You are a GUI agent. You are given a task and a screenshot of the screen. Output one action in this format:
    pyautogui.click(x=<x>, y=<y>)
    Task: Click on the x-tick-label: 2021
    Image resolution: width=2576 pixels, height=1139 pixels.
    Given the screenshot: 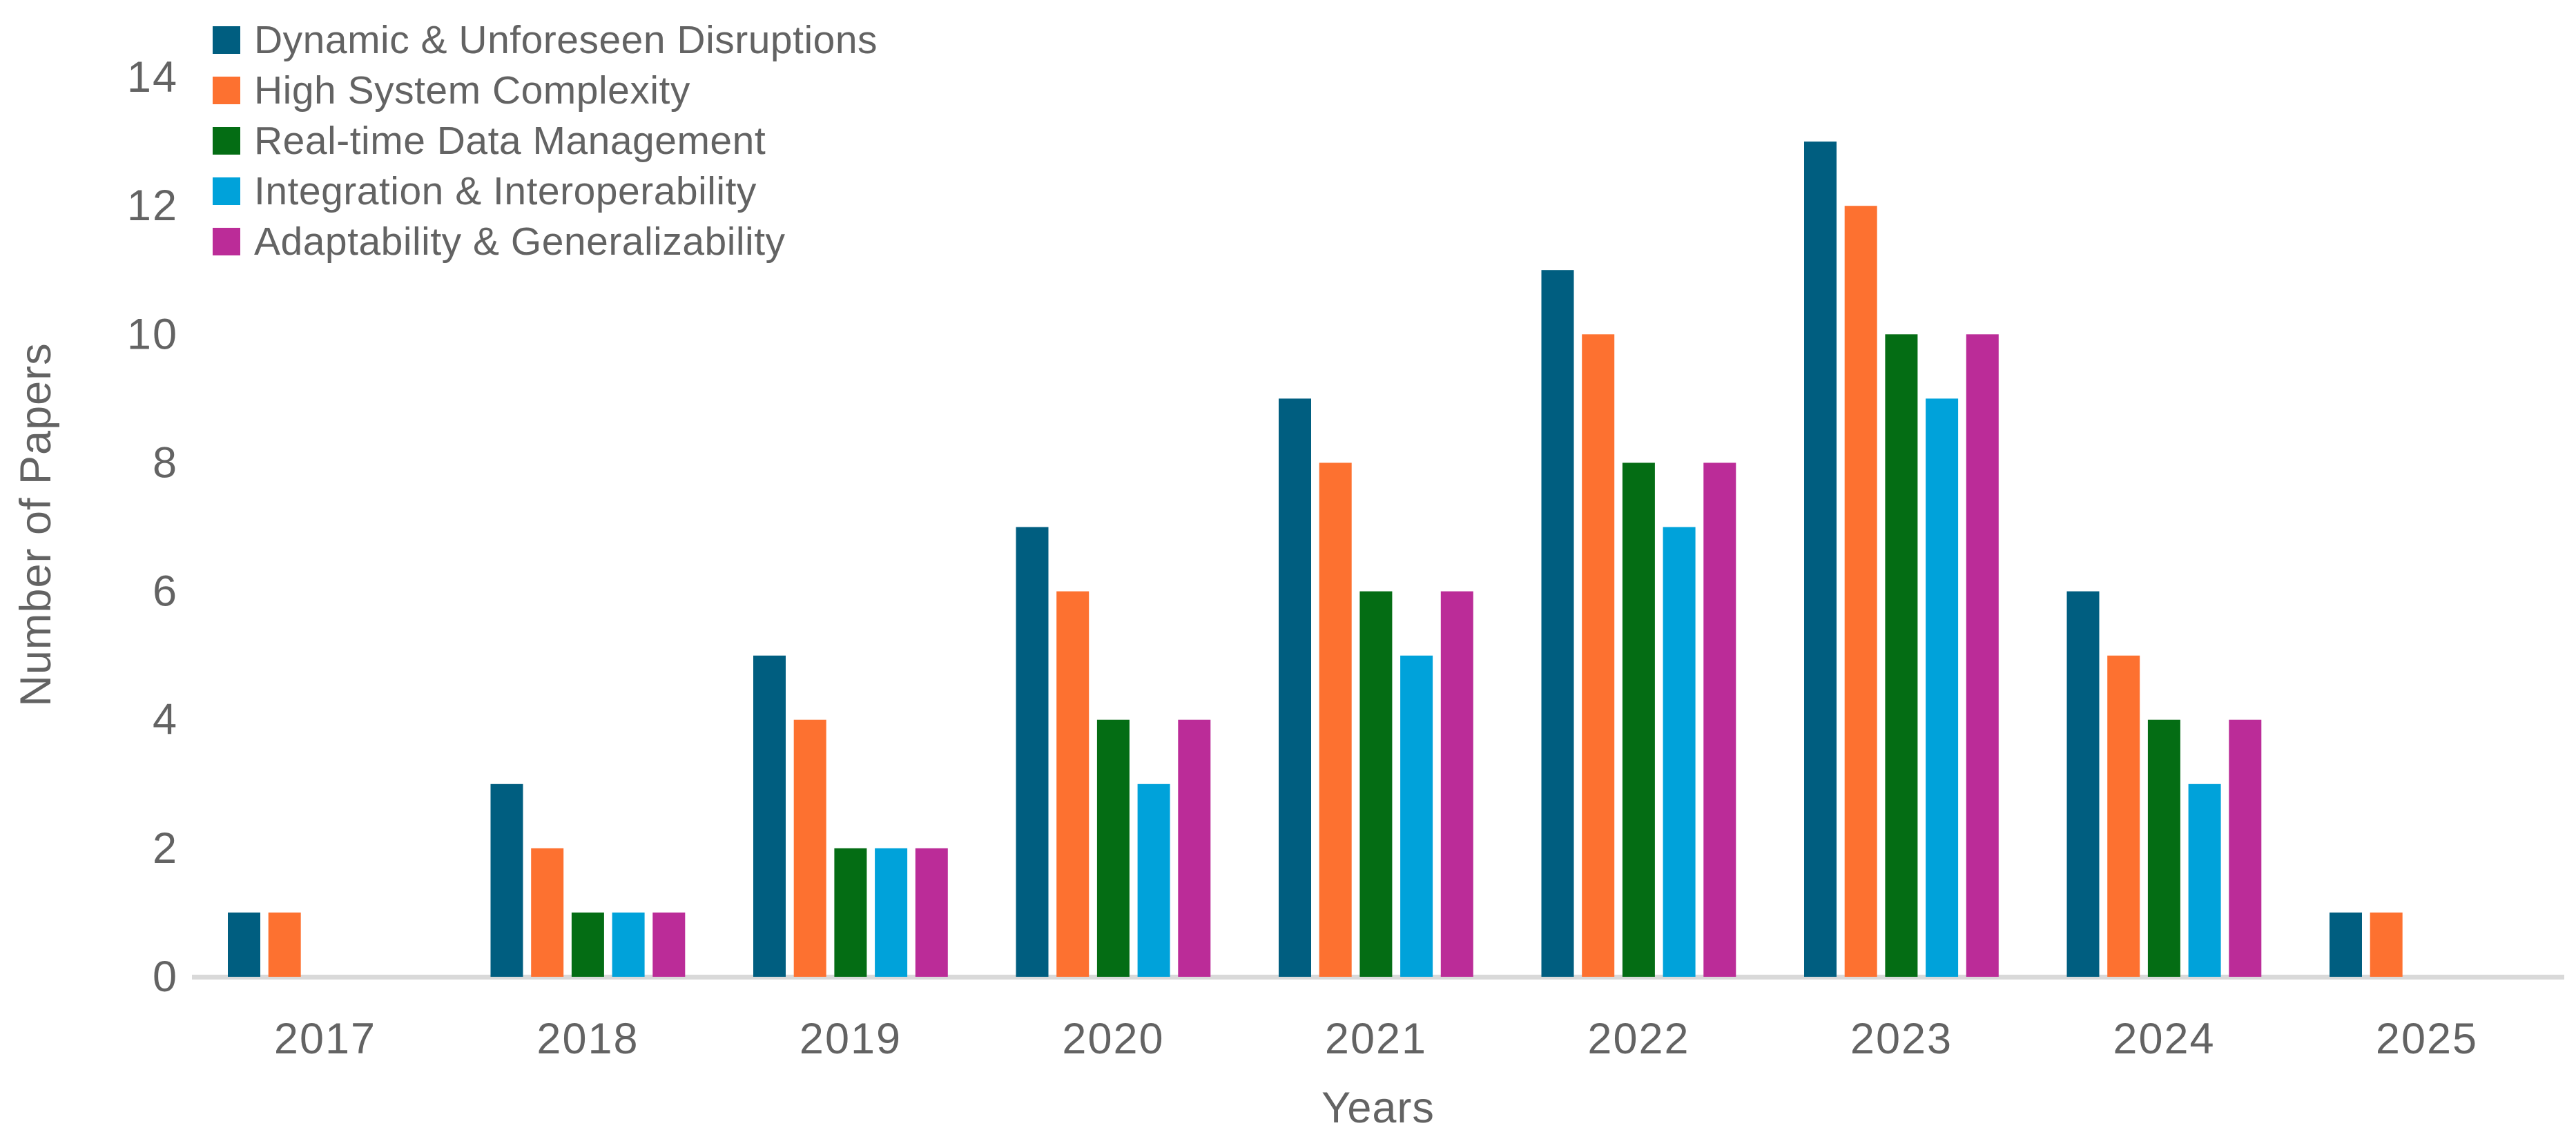 What is the action you would take?
    pyautogui.click(x=1376, y=1039)
    